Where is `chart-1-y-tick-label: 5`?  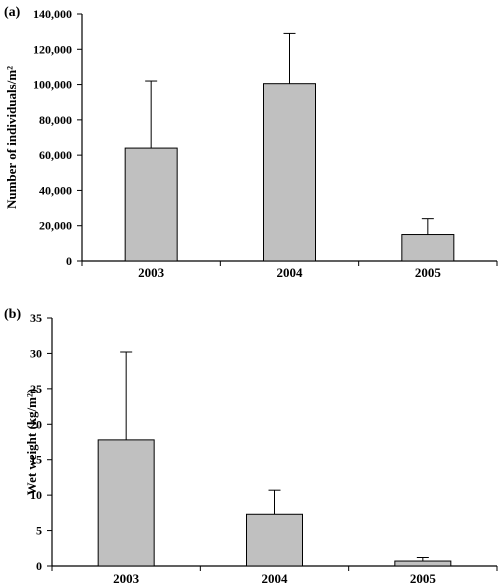 chart-1-y-tick-label: 5 is located at coordinates (39, 531).